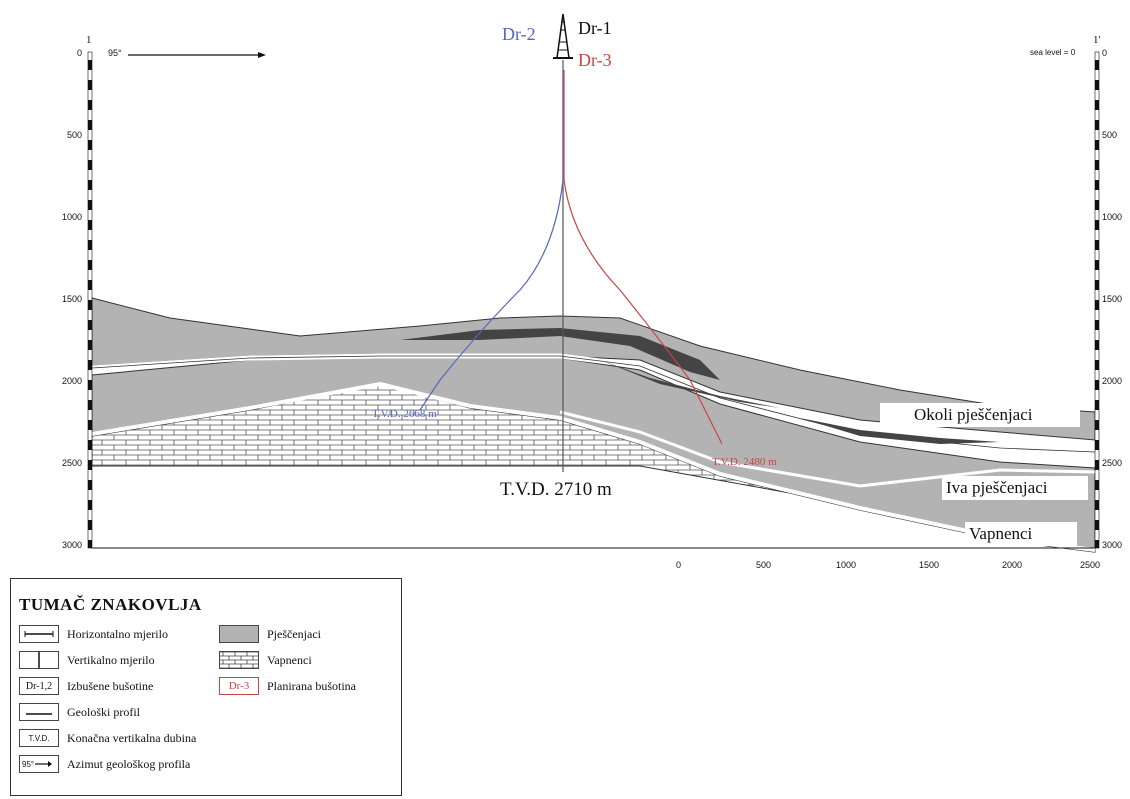 The width and height of the screenshot is (1130, 799). I want to click on scale-tick-label: 0, so click(679, 565).